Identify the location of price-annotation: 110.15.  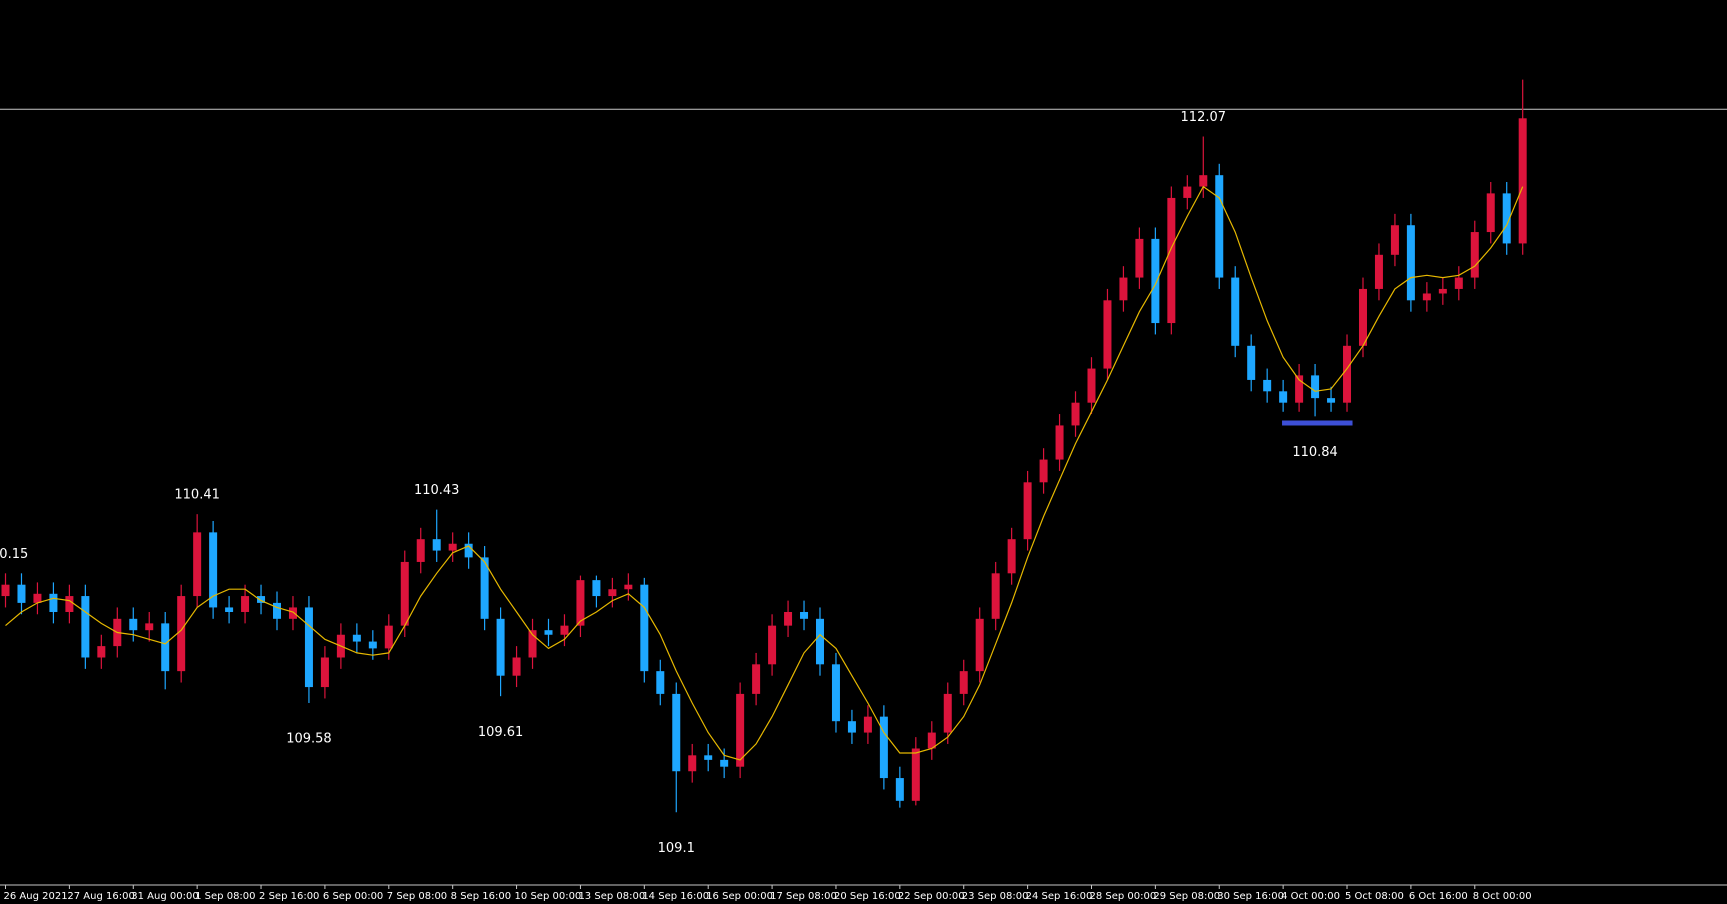
(14, 554).